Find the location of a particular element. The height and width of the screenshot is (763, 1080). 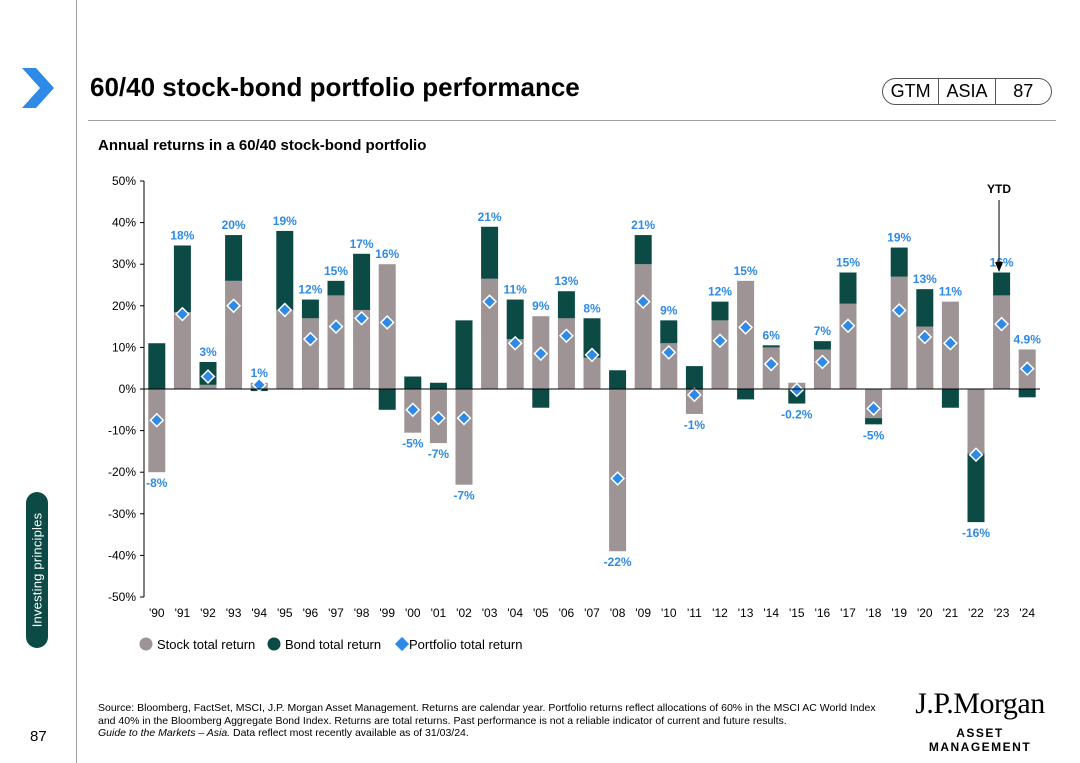

data-label: 3% is located at coordinates (208, 352).